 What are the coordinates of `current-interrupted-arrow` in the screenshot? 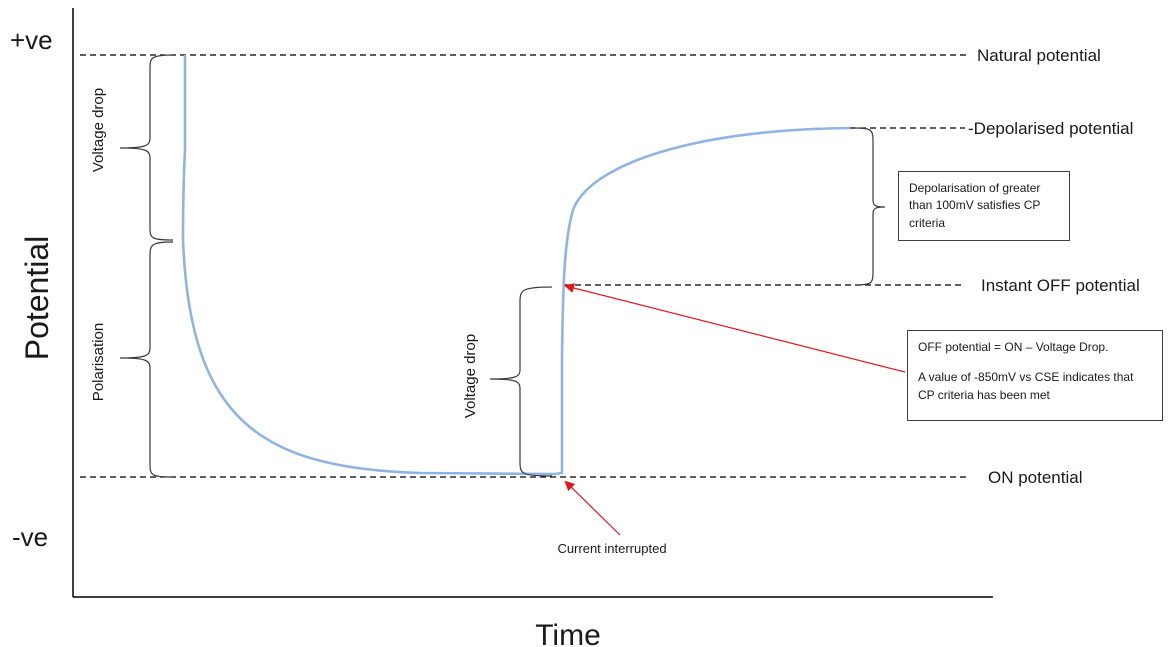 It's located at (592, 508).